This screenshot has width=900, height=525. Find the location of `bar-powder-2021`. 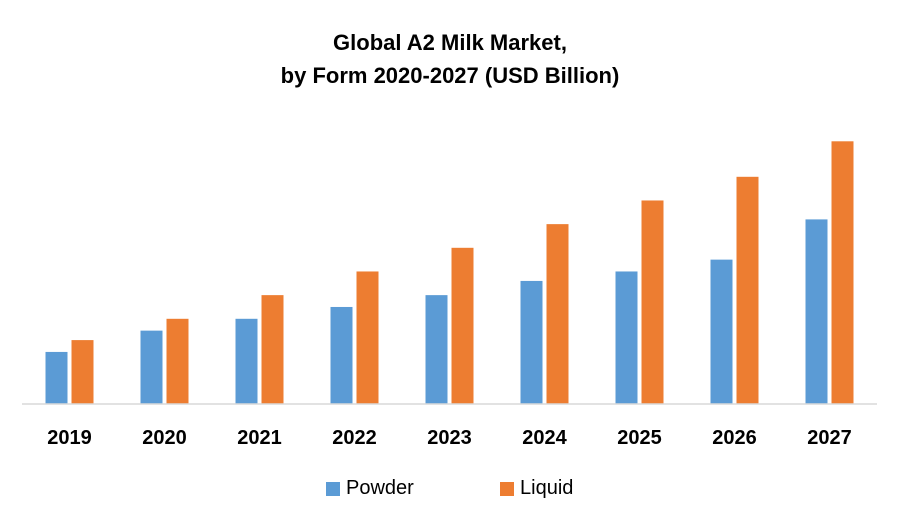

bar-powder-2021 is located at coordinates (246, 361).